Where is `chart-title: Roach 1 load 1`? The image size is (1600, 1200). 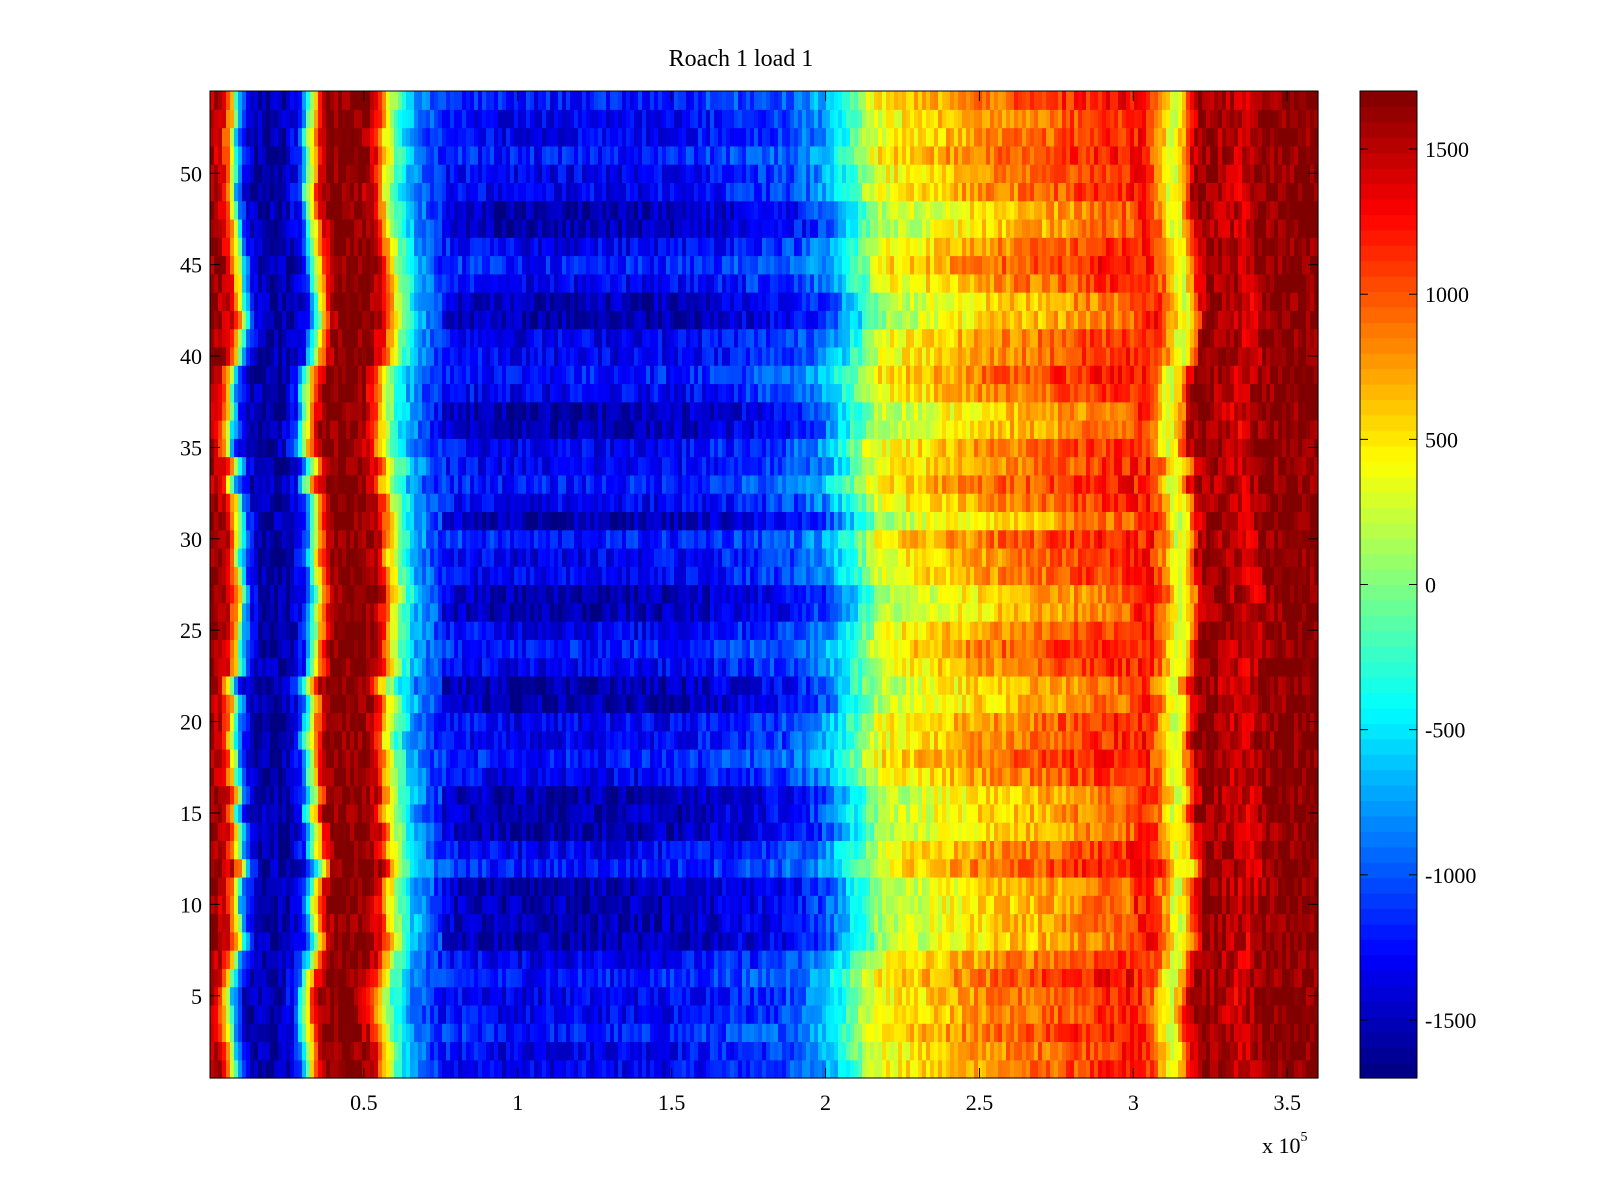 chart-title: Roach 1 load 1 is located at coordinates (741, 59).